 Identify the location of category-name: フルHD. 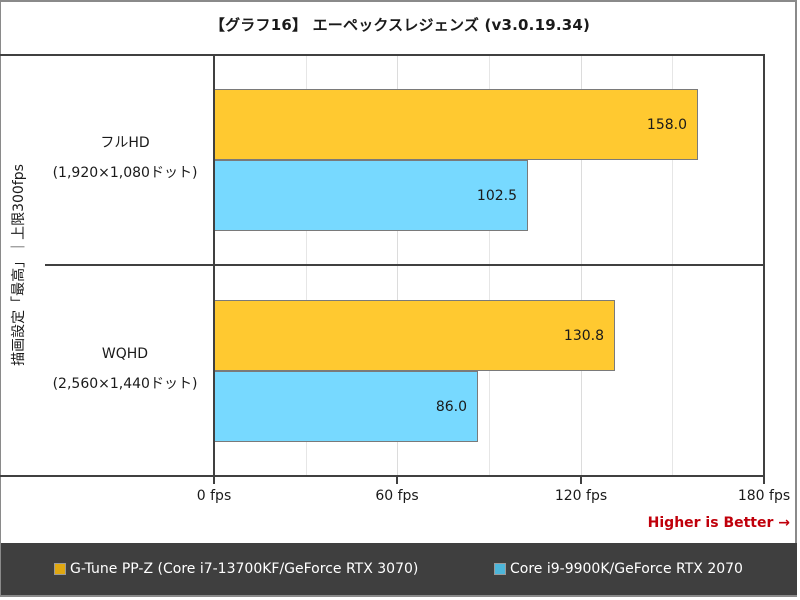
(125, 143).